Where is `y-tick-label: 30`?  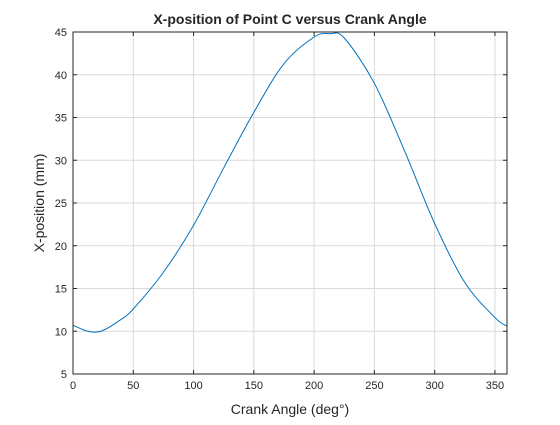 y-tick-label: 30 is located at coordinates (61, 161).